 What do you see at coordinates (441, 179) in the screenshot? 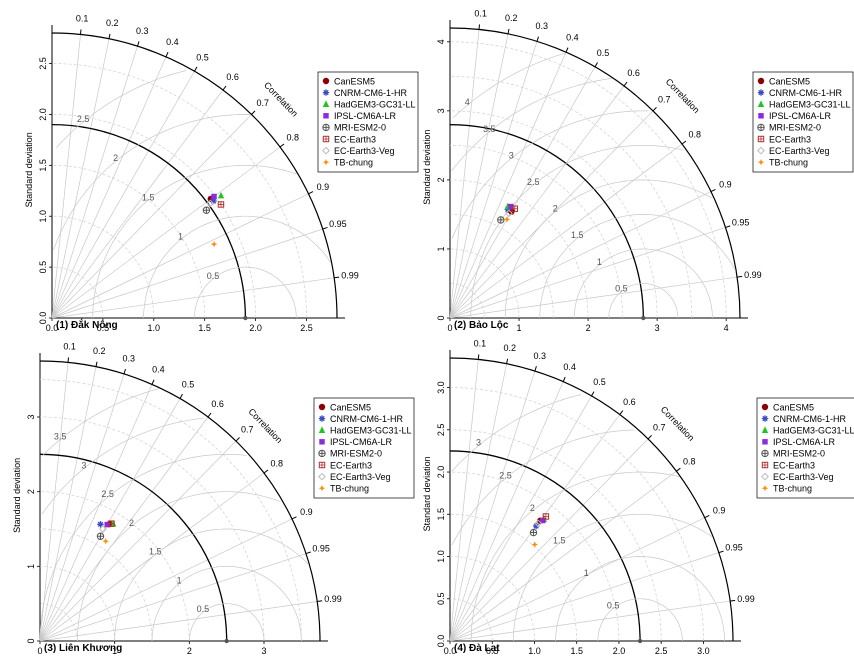
I see `y-tick-label: 2` at bounding box center [441, 179].